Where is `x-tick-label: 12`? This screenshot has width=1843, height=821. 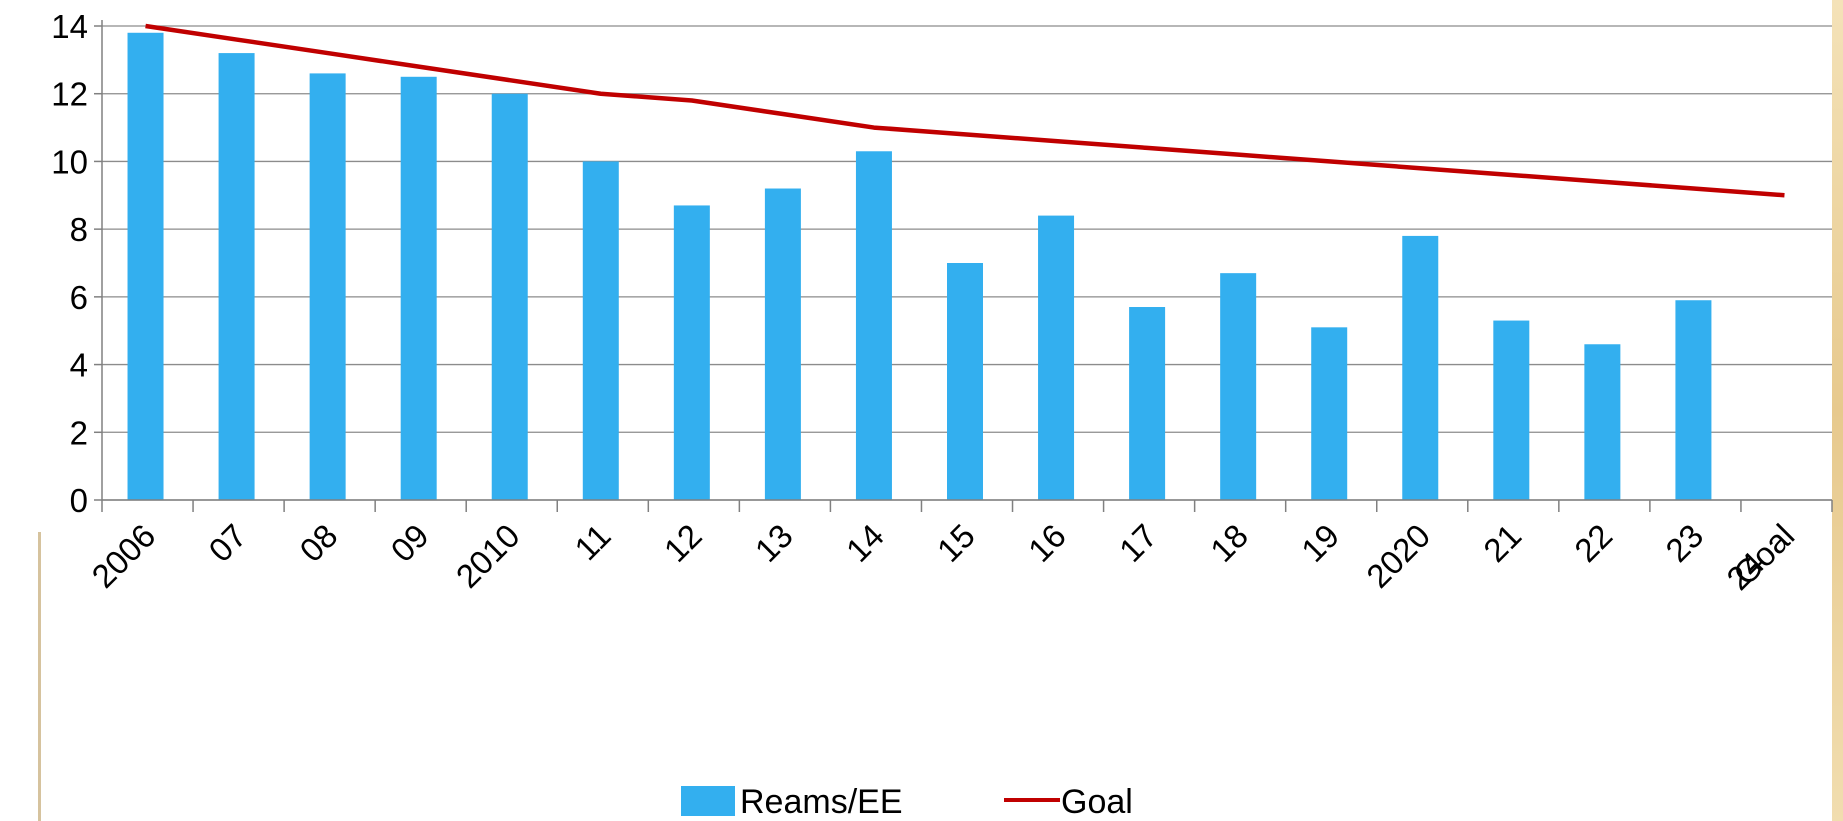
x-tick-label: 12 is located at coordinates (683, 543).